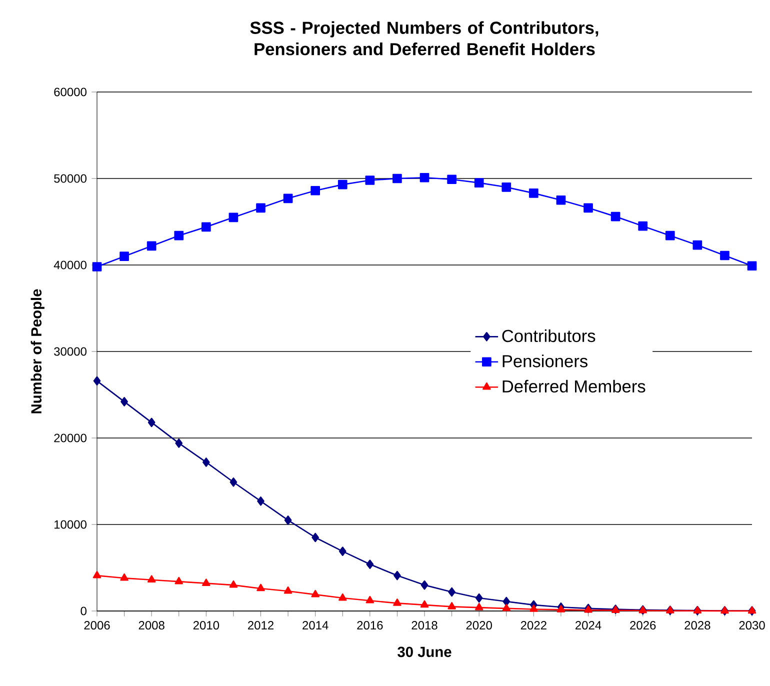  I want to click on y-tick-label: 20000, so click(70, 438).